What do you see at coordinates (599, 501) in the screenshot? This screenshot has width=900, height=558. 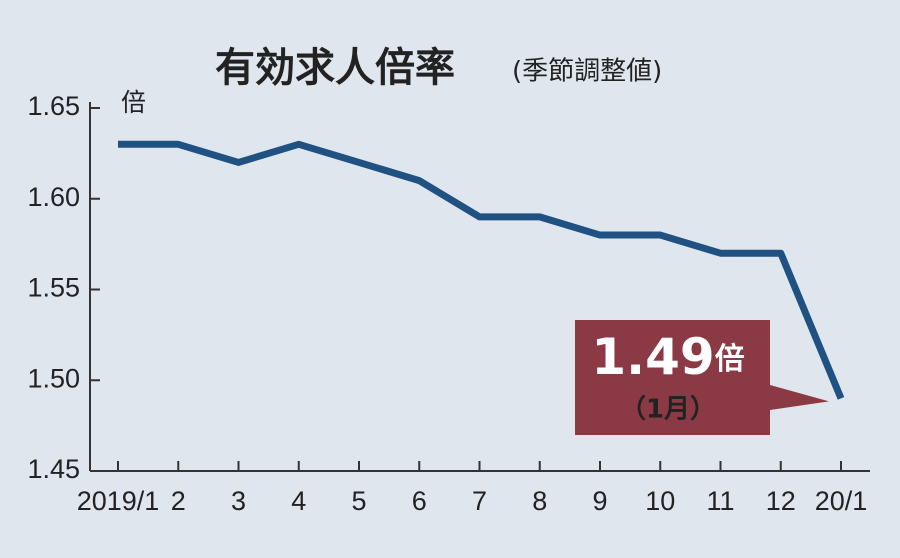 I see `x-tick-label: 9` at bounding box center [599, 501].